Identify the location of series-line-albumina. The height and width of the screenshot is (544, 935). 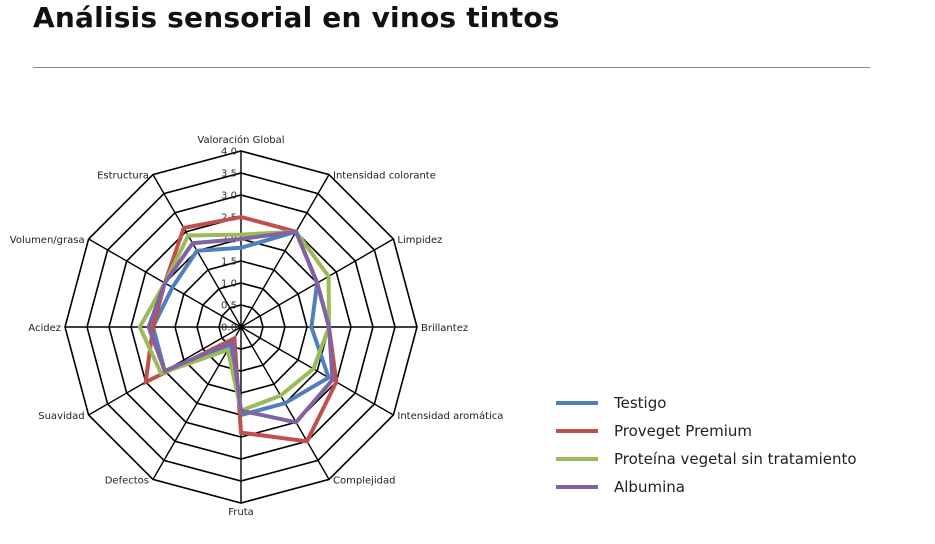
(240, 327).